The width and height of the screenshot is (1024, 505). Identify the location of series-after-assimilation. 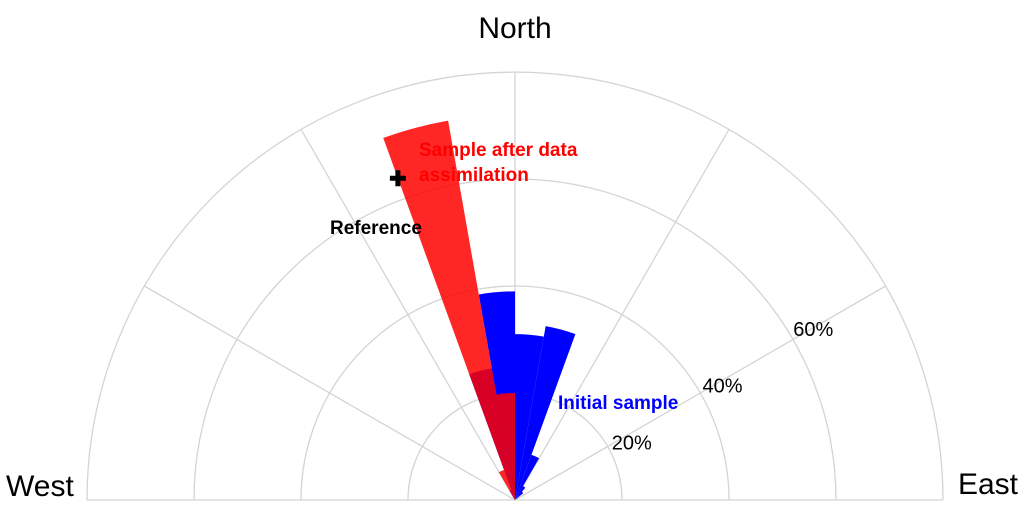
(449, 310).